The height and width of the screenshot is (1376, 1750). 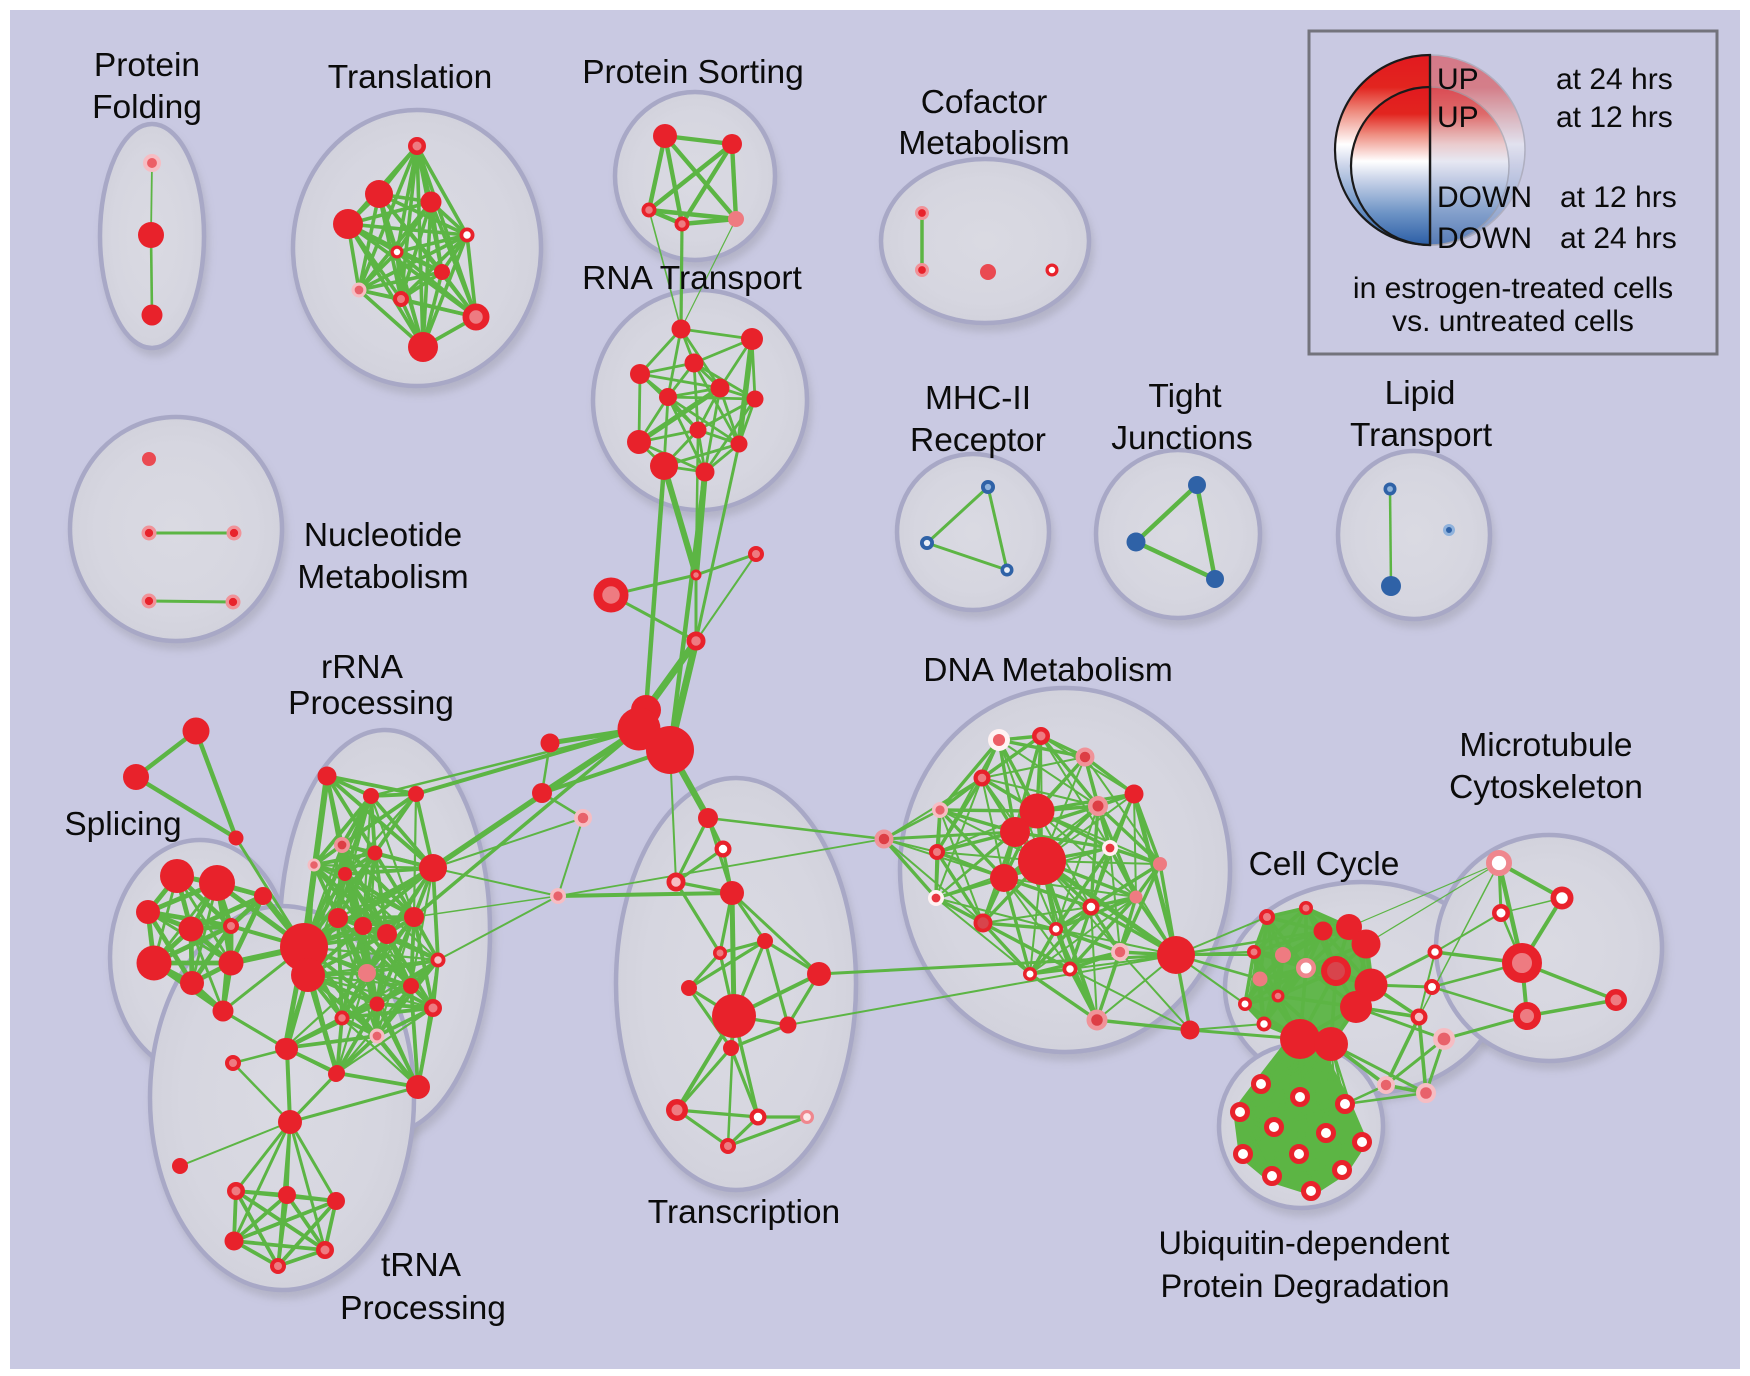 What do you see at coordinates (1545, 745) in the screenshot?
I see `svg-text: Microtubule` at bounding box center [1545, 745].